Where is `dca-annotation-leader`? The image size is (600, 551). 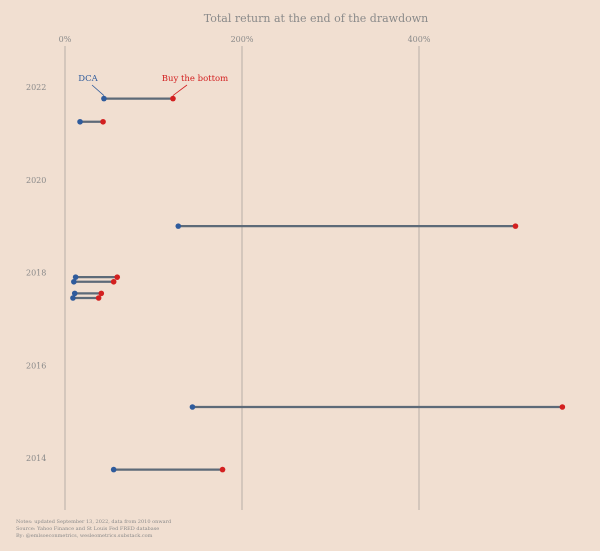
dca-annotation-leader is located at coordinates (98, 90).